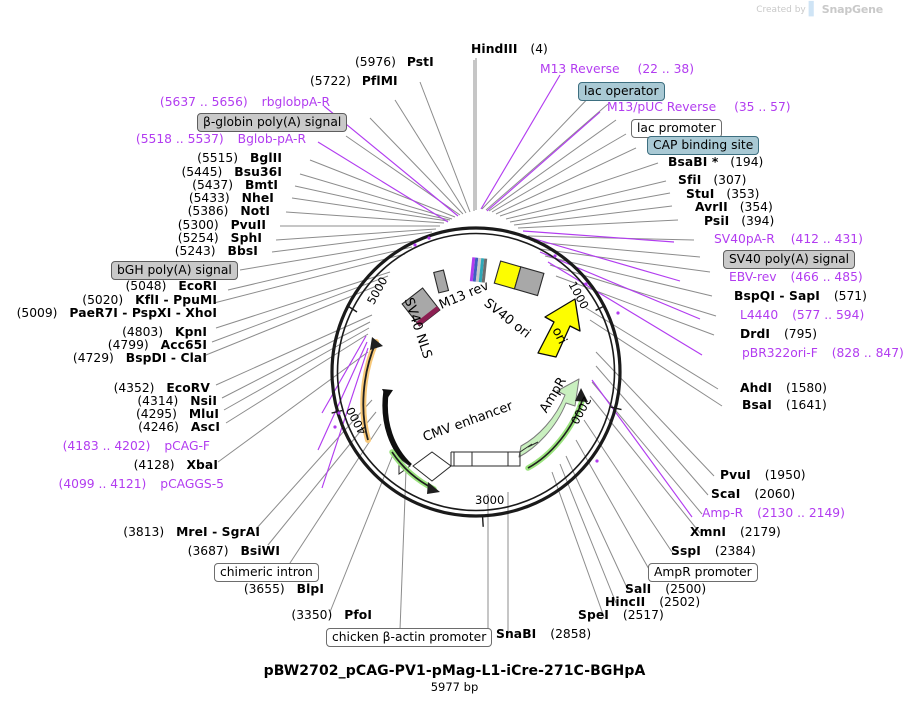  What do you see at coordinates (653, 602) in the screenshot?
I see `label-HincII: HincII (2502)` at bounding box center [653, 602].